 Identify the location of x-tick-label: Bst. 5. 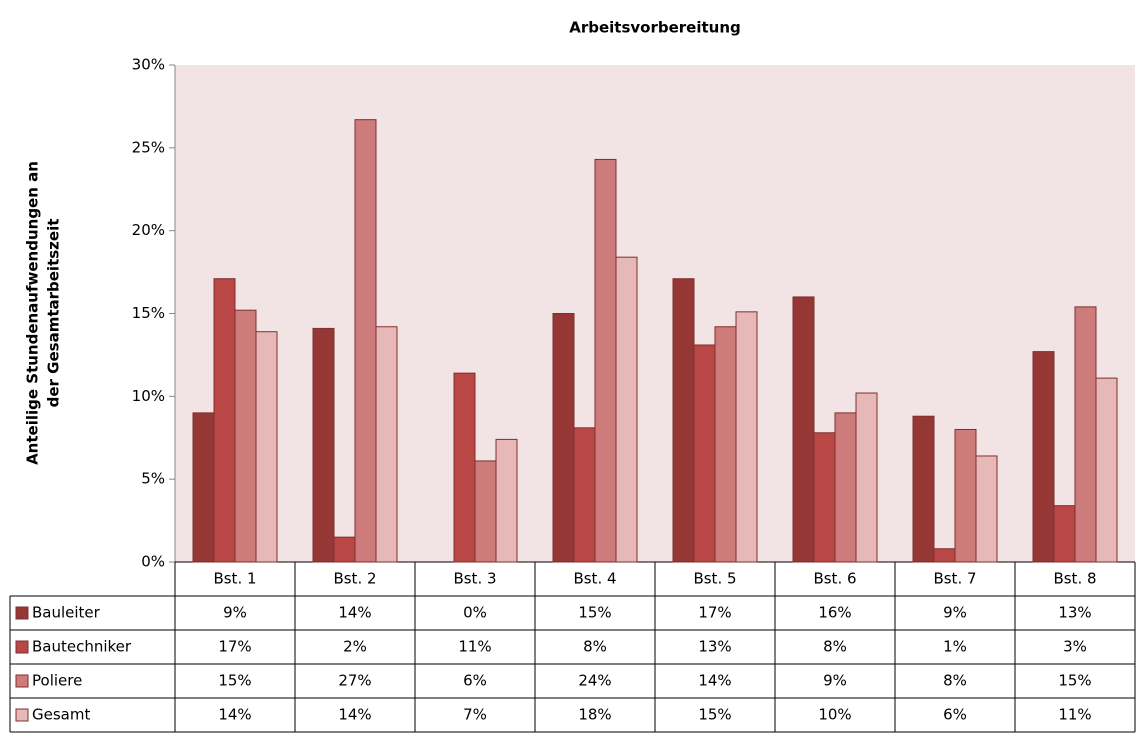
(714, 579).